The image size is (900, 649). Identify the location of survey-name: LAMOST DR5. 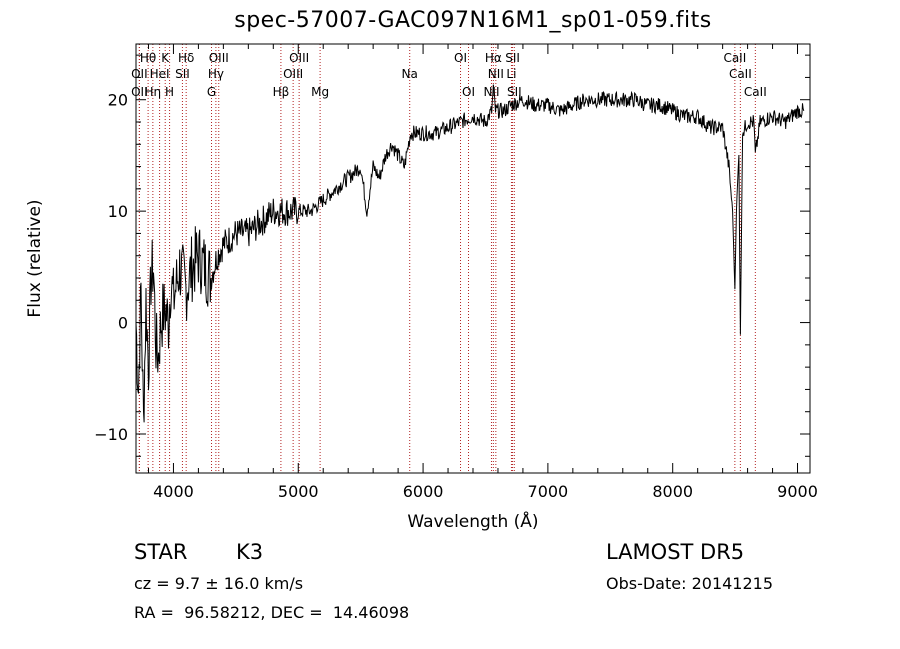
(675, 552).